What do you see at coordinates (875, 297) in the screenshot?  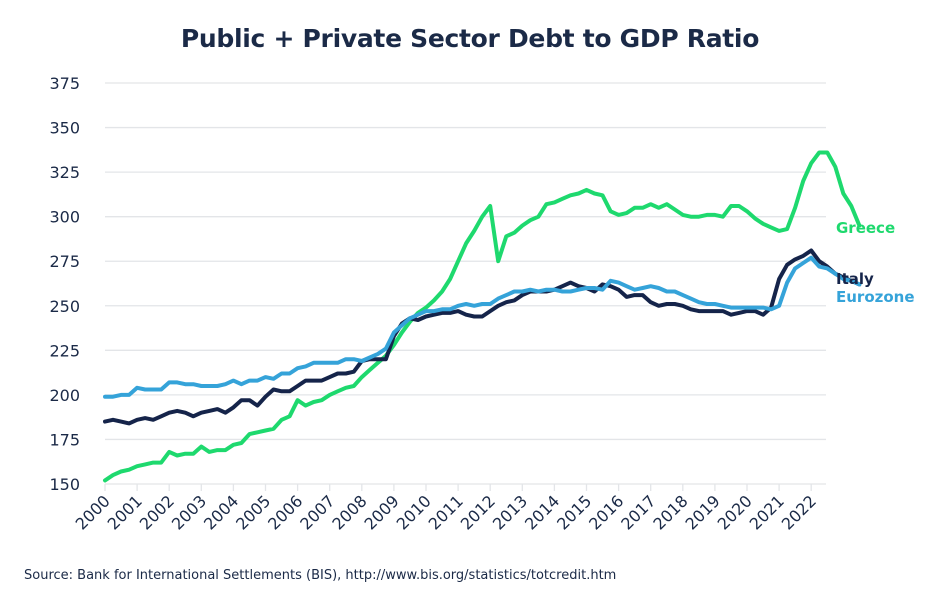 I see `series-label-eurozone: Eurozone` at bounding box center [875, 297].